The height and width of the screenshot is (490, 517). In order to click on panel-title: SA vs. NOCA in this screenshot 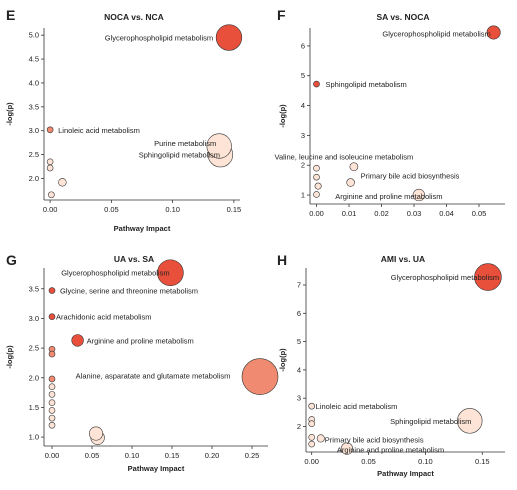, I will do `click(402, 17)`.